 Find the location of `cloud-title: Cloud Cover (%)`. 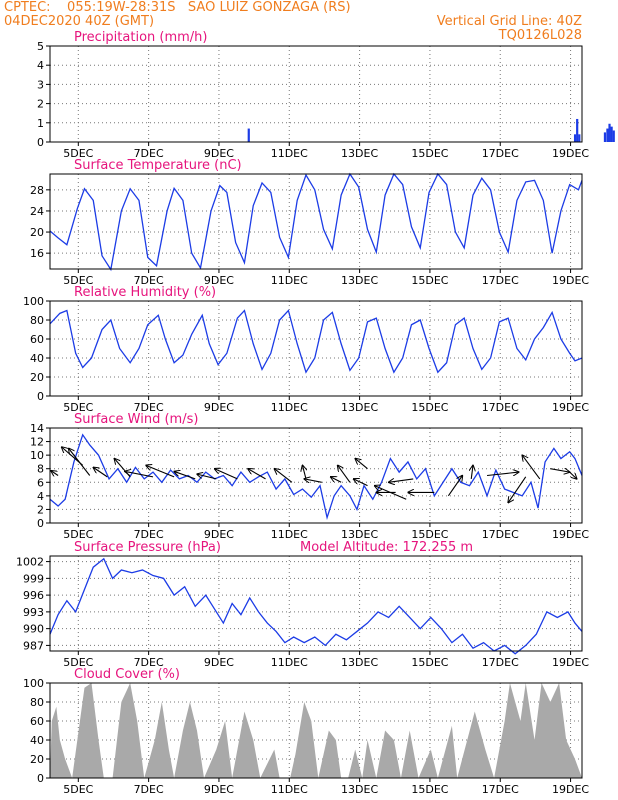

cloud-title: Cloud Cover (%) is located at coordinates (127, 674).